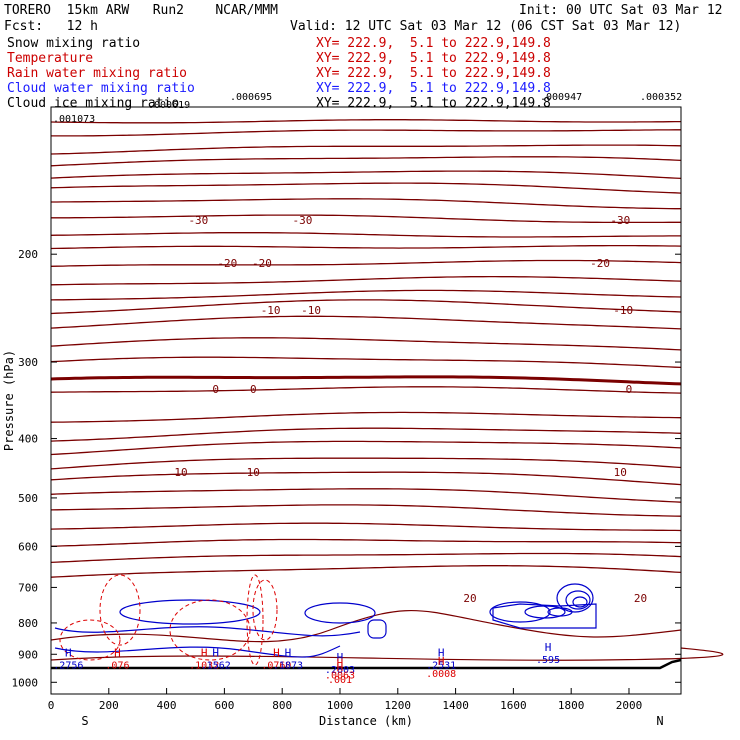 The height and width of the screenshot is (740, 740). I want to click on forecast-hour: Fcst: 12 h, so click(51, 26).